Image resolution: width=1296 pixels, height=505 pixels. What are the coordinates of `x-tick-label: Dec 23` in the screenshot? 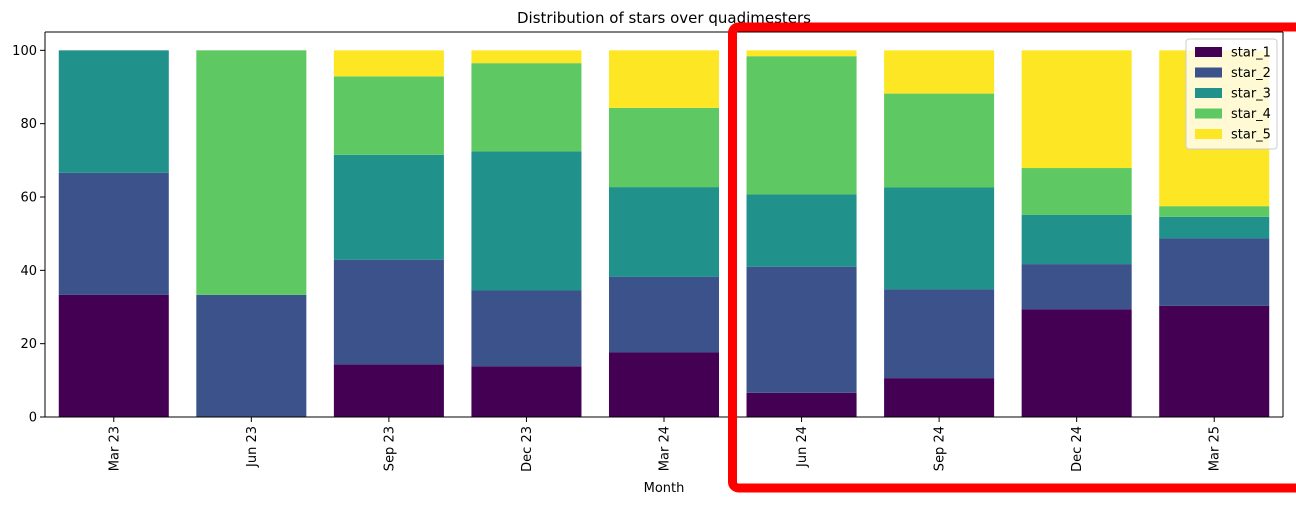 It's located at (527, 449).